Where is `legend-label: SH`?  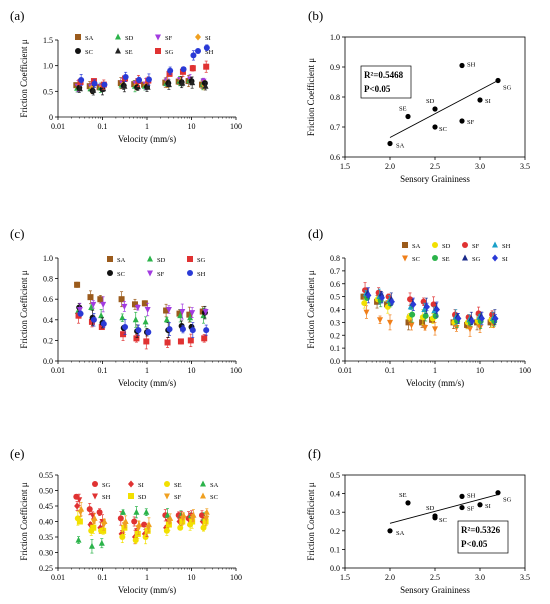 legend-label: SH is located at coordinates (201, 274).